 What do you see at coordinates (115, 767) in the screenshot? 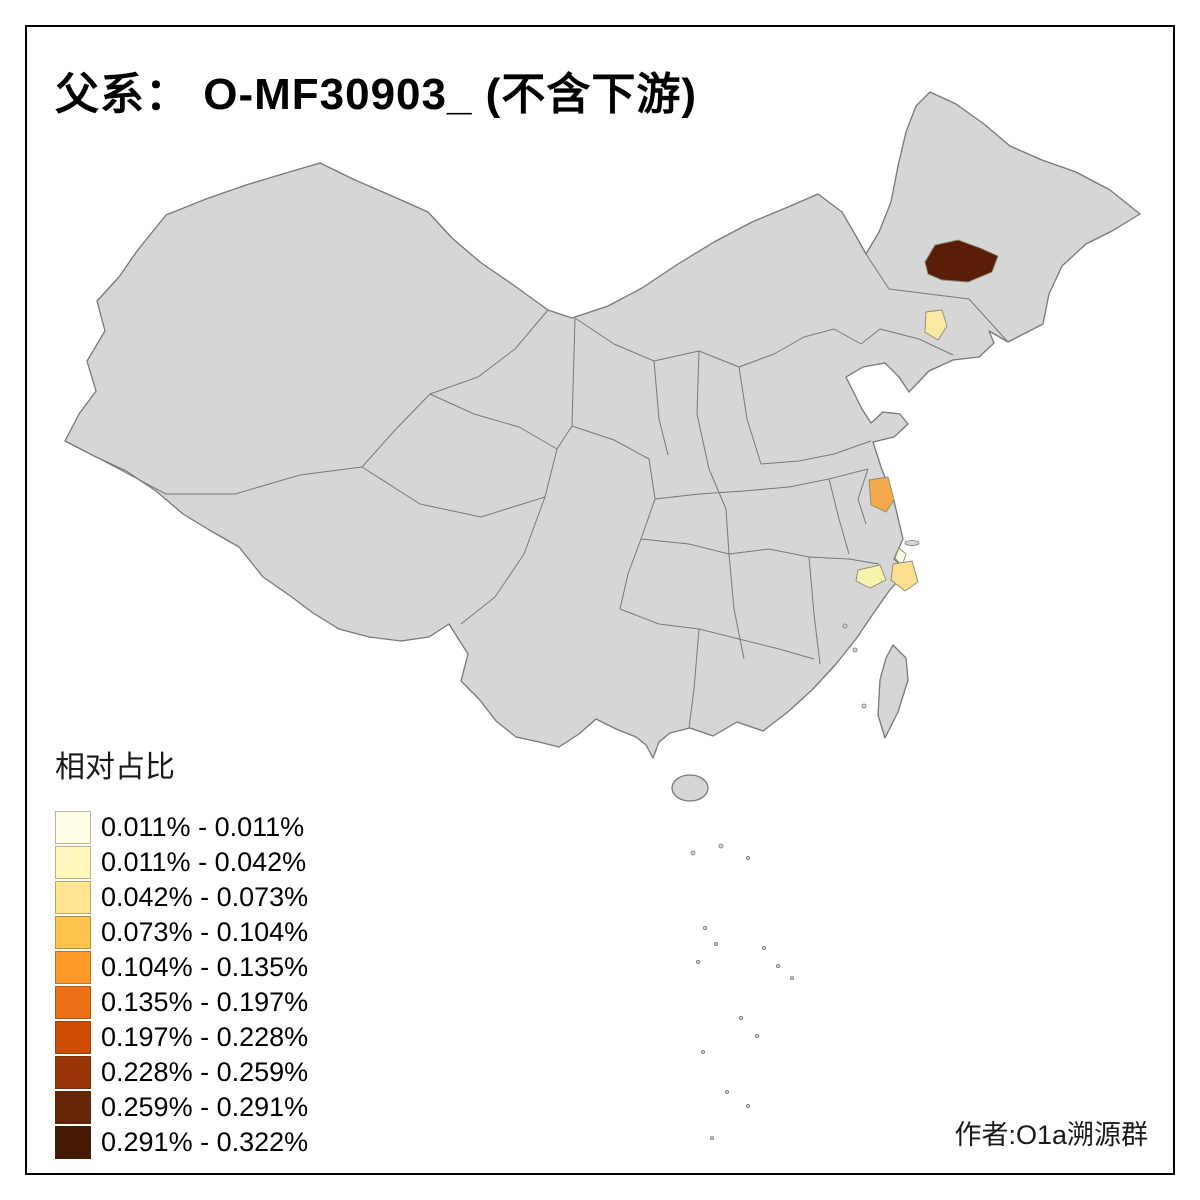
I see `legend-title: 相对占比` at bounding box center [115, 767].